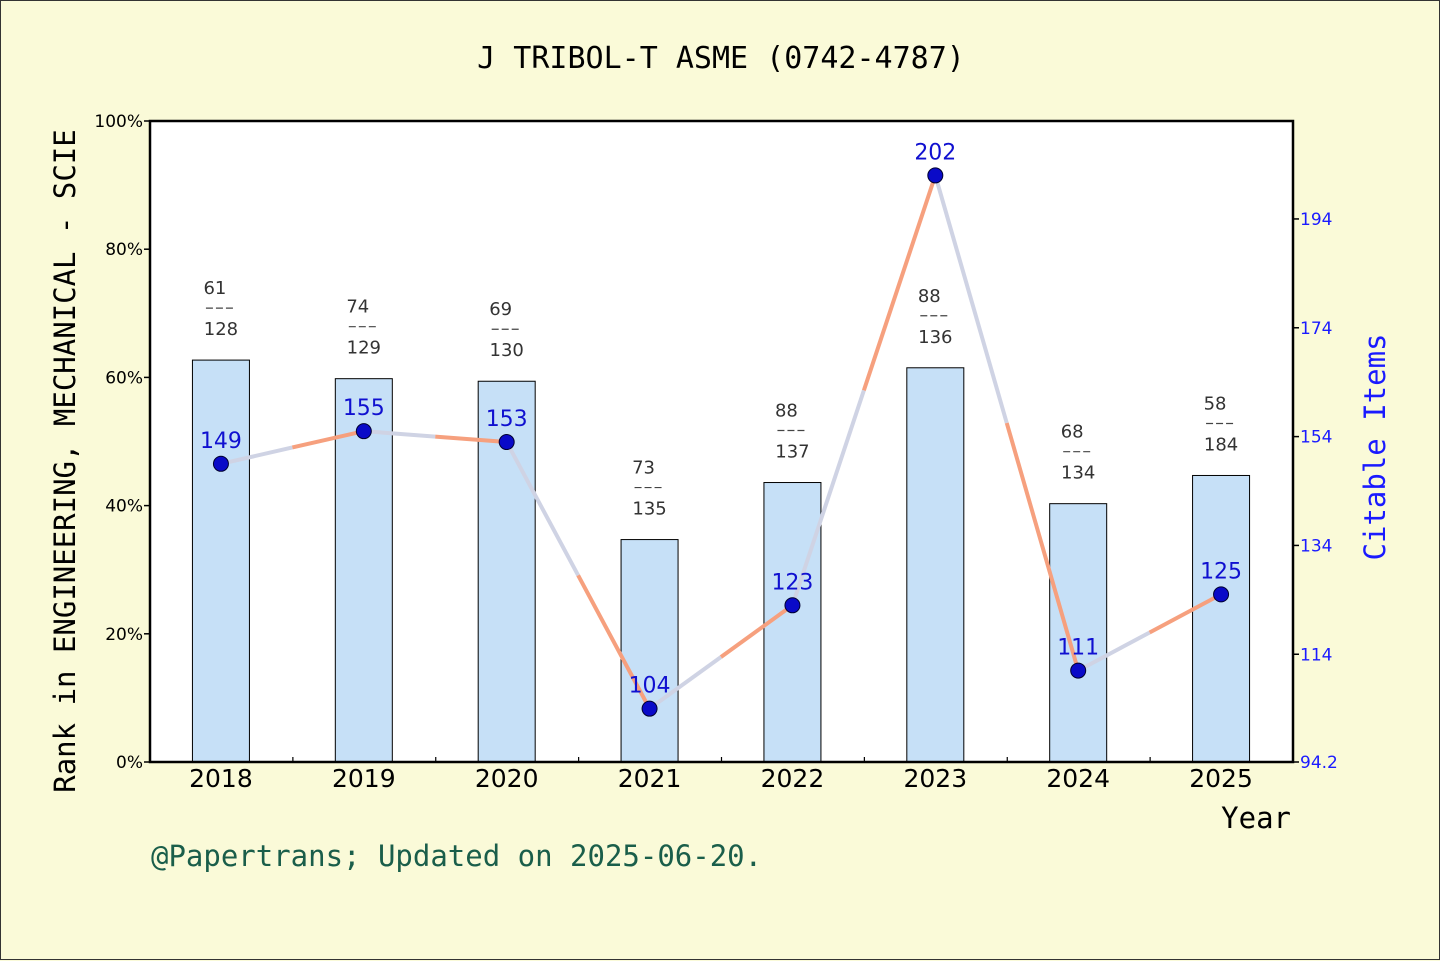 The height and width of the screenshot is (961, 1440). I want to click on fraction-label-2024: 68 134, so click(1078, 453).